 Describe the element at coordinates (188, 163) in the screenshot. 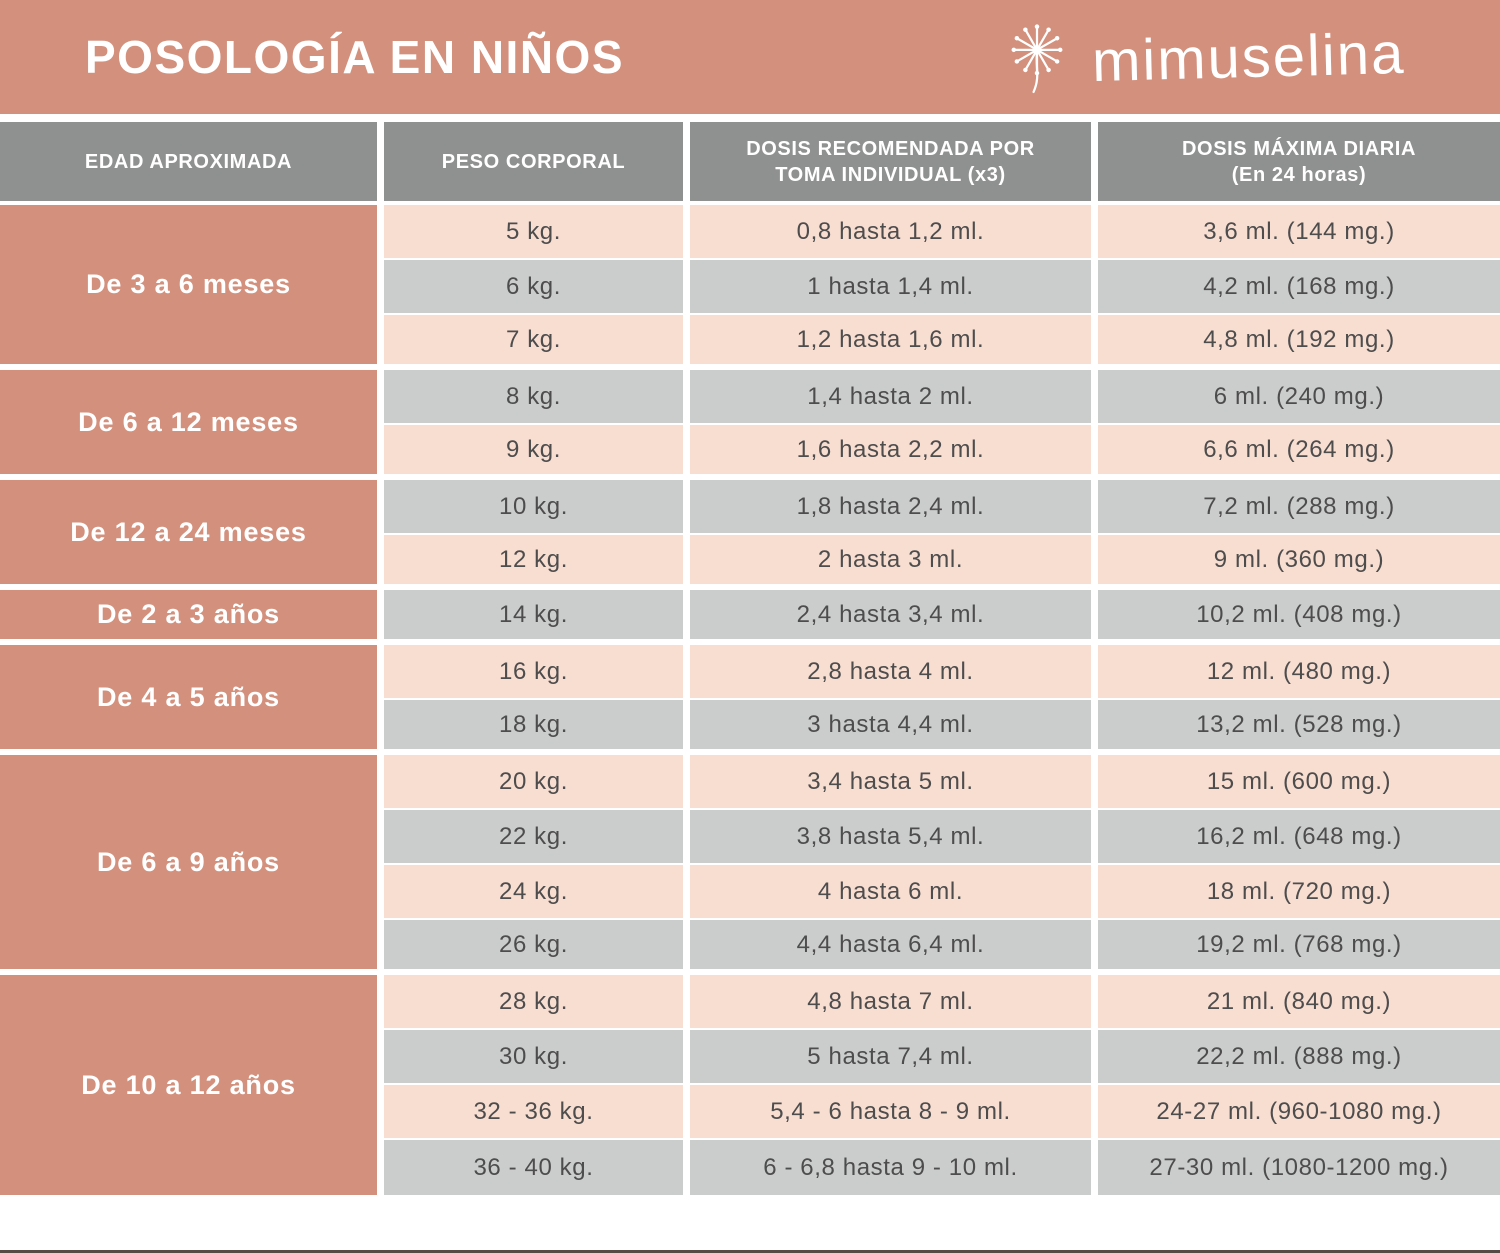

I see `col-header-edad-aproximada: EDAD APROXIMADA` at that location.